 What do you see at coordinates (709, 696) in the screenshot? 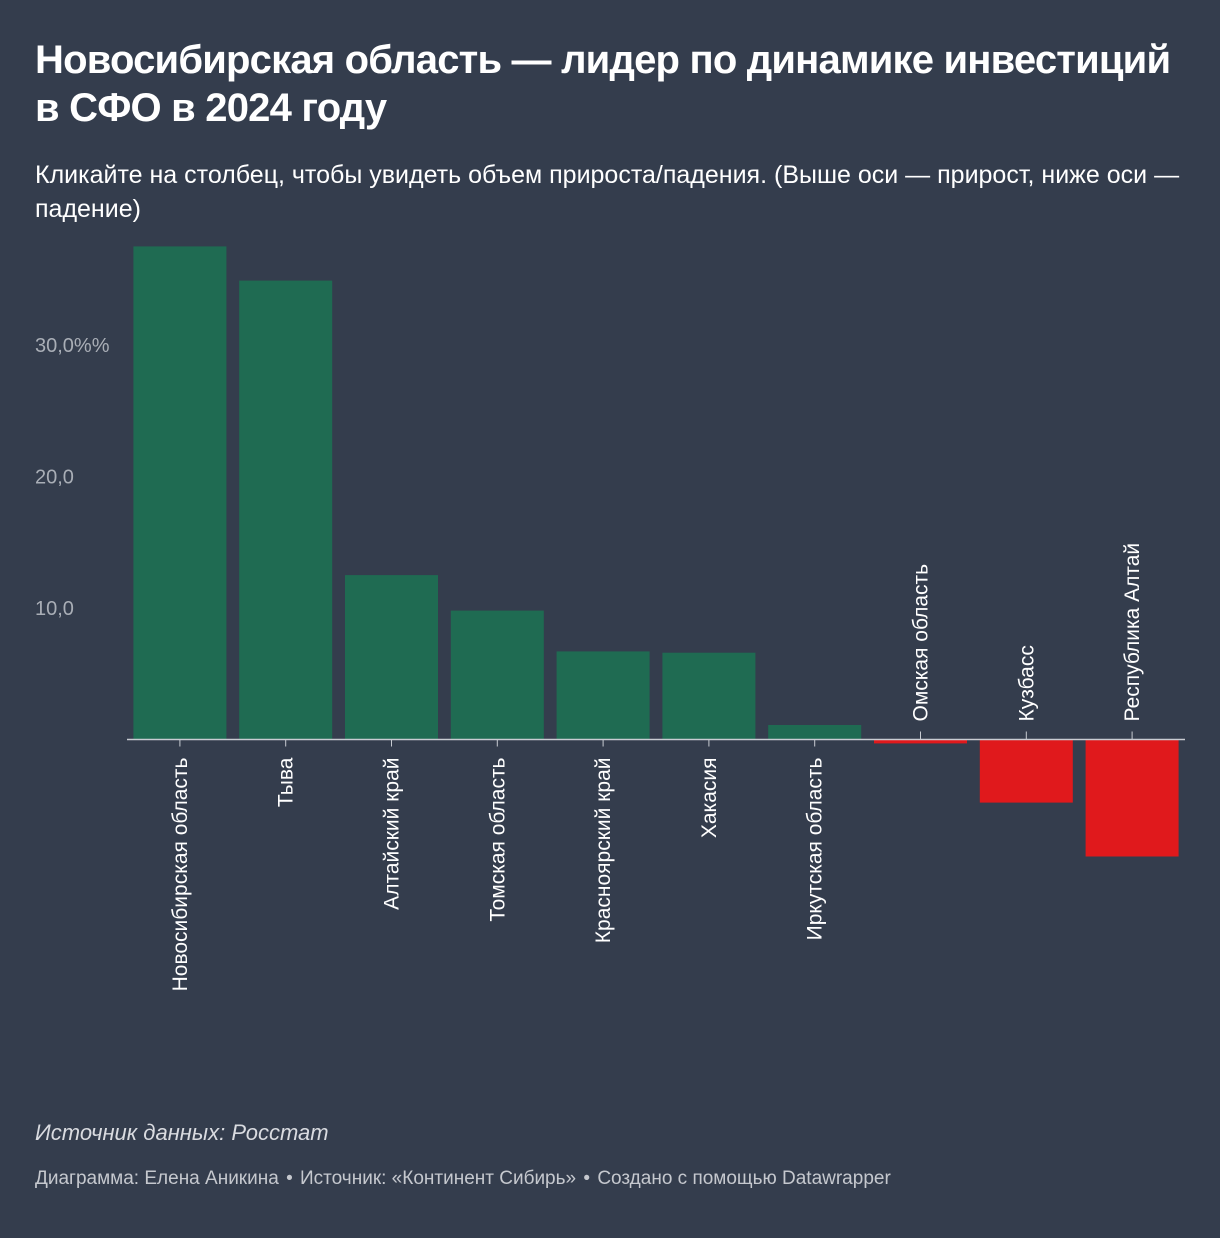
I see `bar: Хакасия: 6,6%` at bounding box center [709, 696].